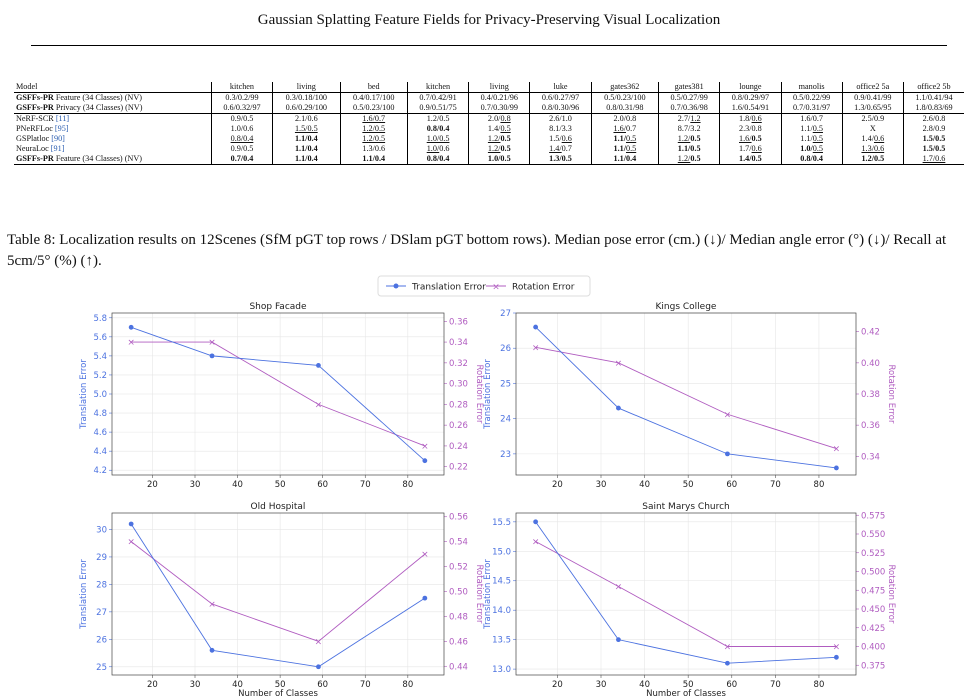 Image resolution: width=978 pixels, height=697 pixels. Describe the element at coordinates (566, 138) in the screenshot. I see `cell-value-part: 0.6` at that location.